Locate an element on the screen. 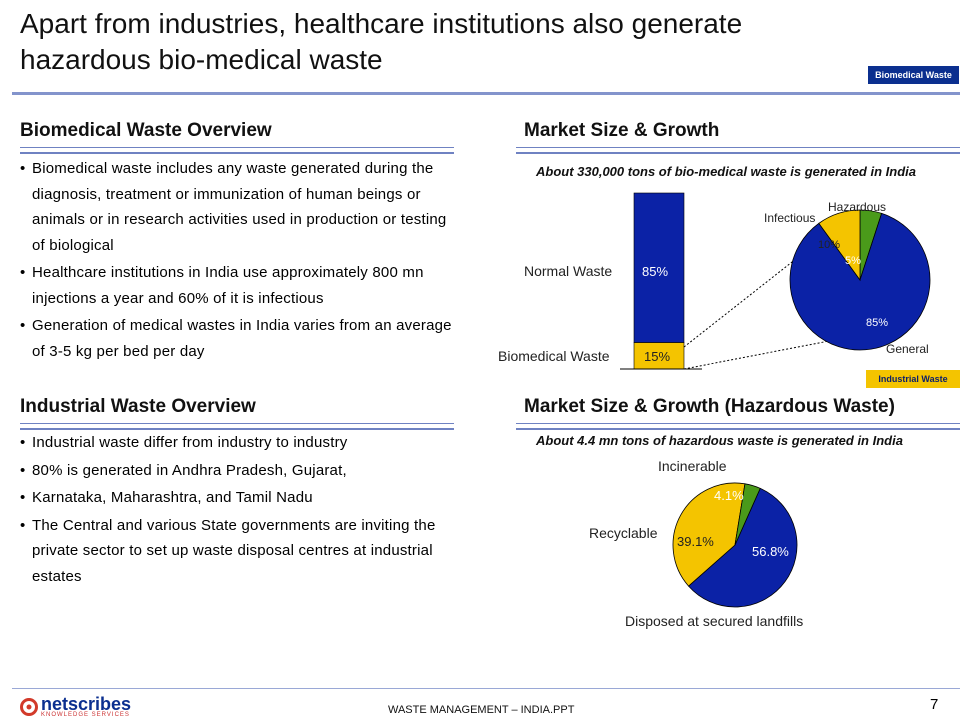  pie2-value-recyclable: 39.1% is located at coordinates (695, 541).